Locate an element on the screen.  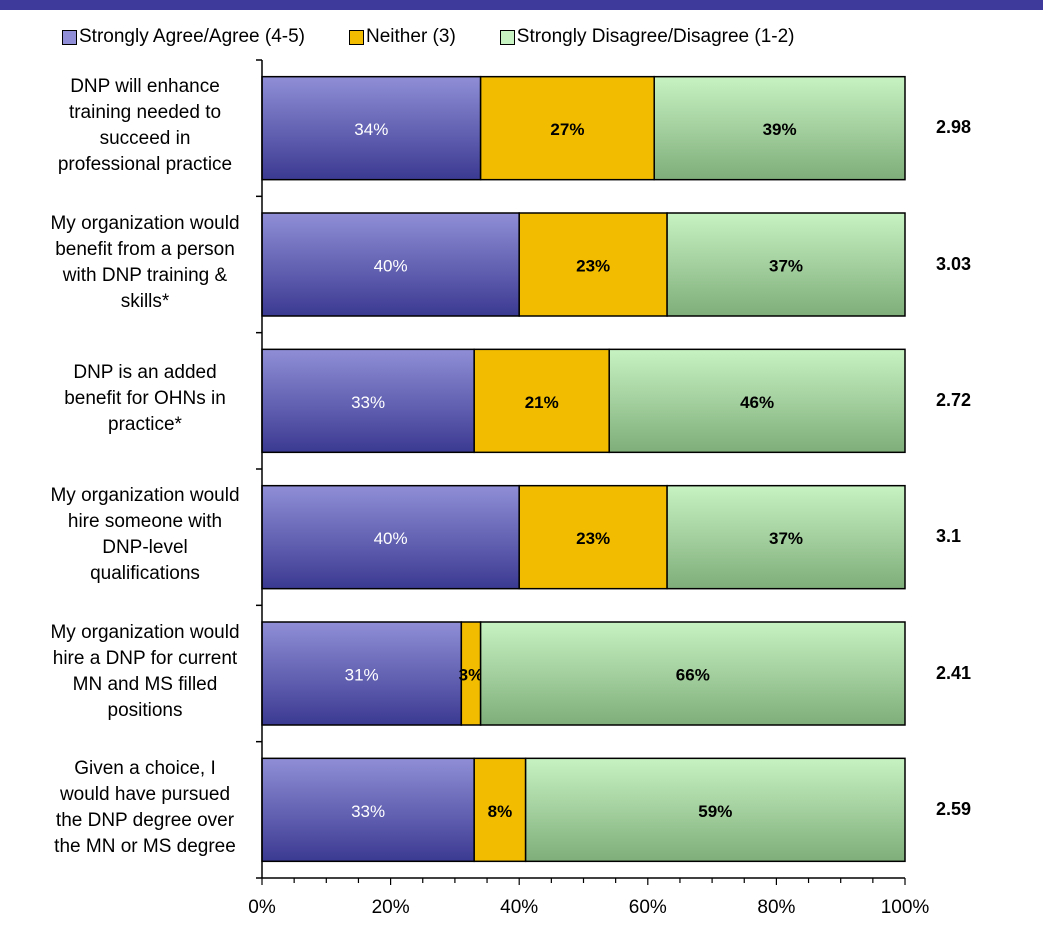
mean-score: 2.41 is located at coordinates (954, 672).